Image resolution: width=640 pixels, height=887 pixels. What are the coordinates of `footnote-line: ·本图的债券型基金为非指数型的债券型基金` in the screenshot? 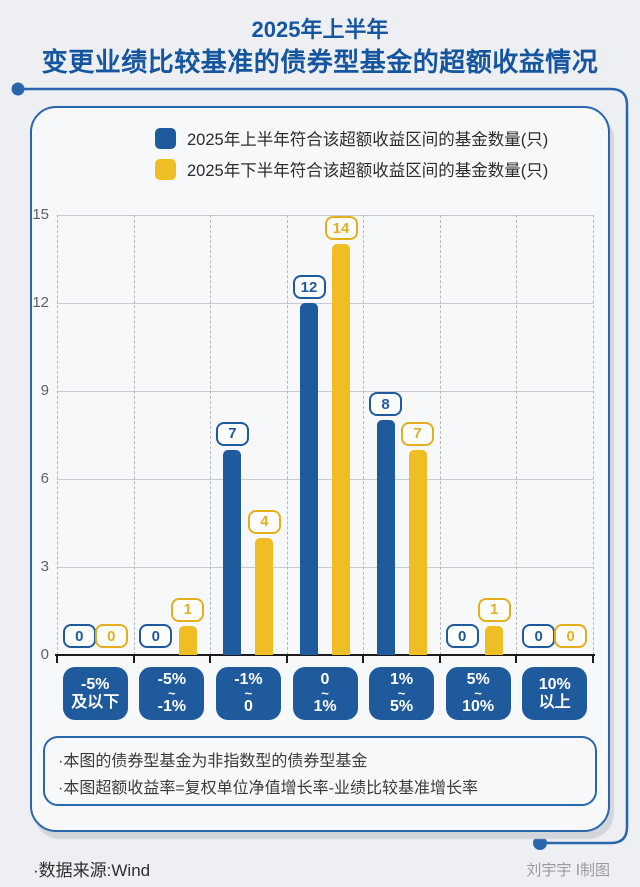 It's located at (213, 761).